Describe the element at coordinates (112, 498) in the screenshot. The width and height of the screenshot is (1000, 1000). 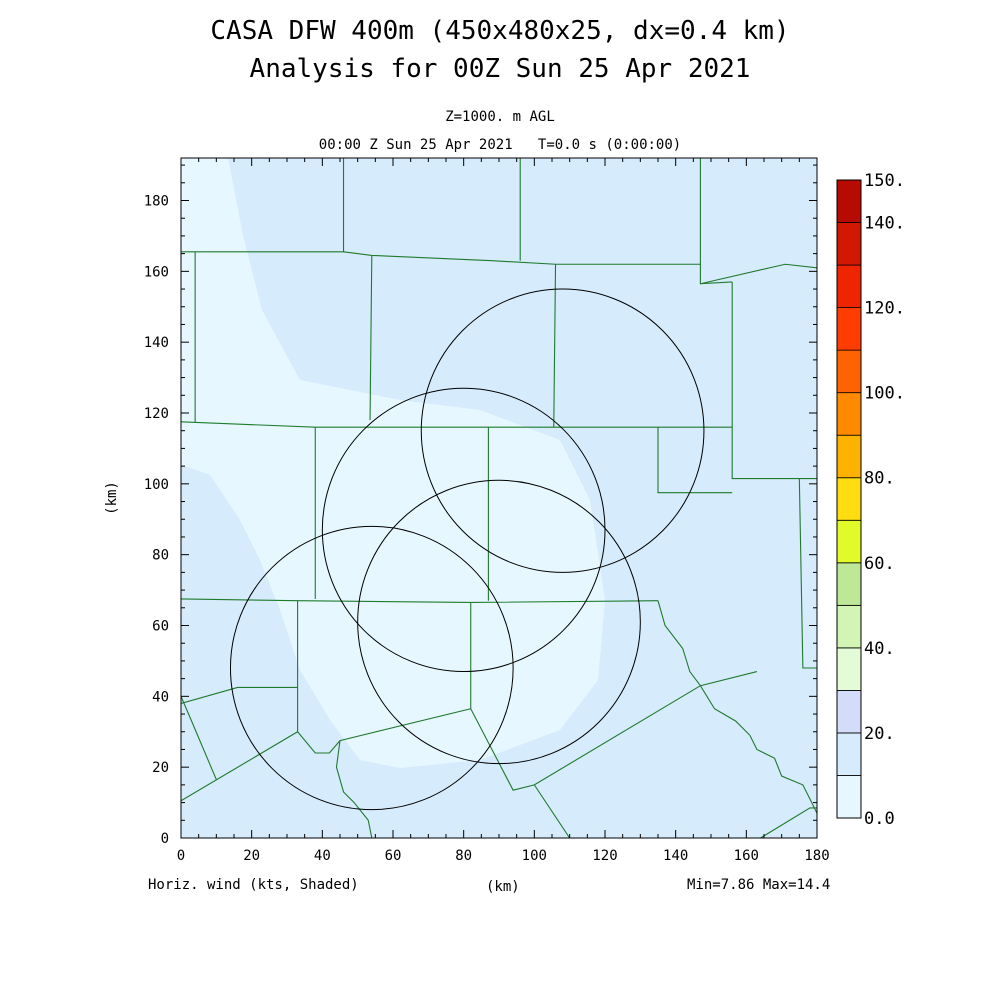
I see `y-axis-label: (km)` at that location.